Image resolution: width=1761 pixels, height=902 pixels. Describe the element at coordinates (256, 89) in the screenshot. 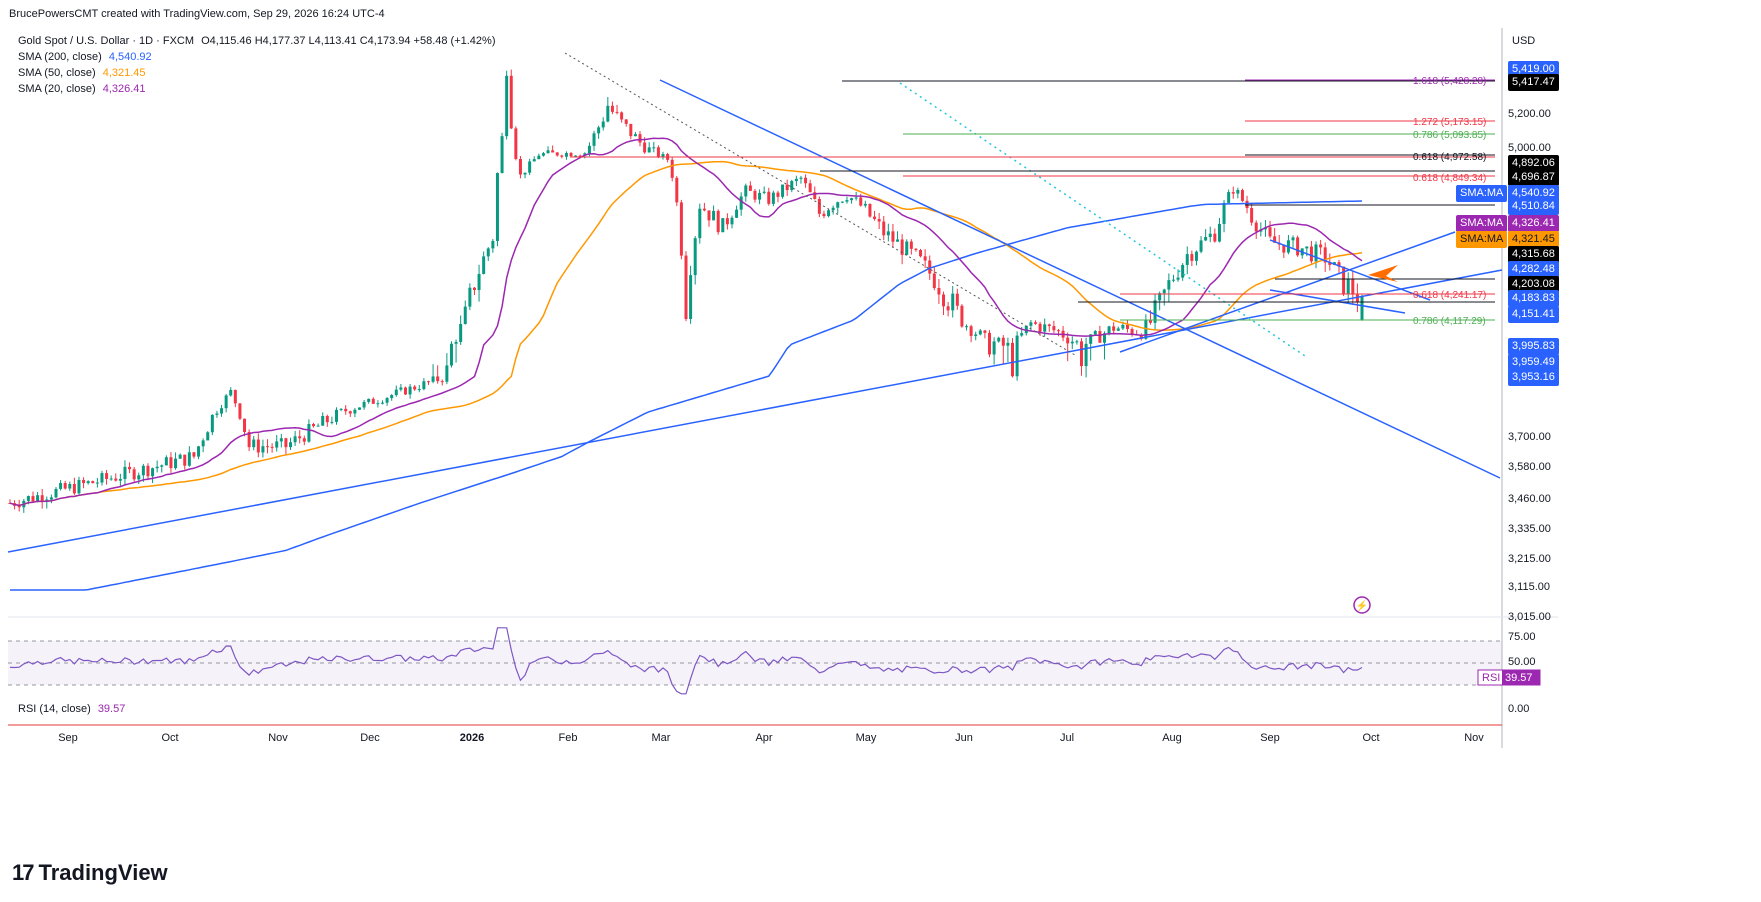

I see `sma20-legend-row: SMA (20, close) 4,326.41` at that location.